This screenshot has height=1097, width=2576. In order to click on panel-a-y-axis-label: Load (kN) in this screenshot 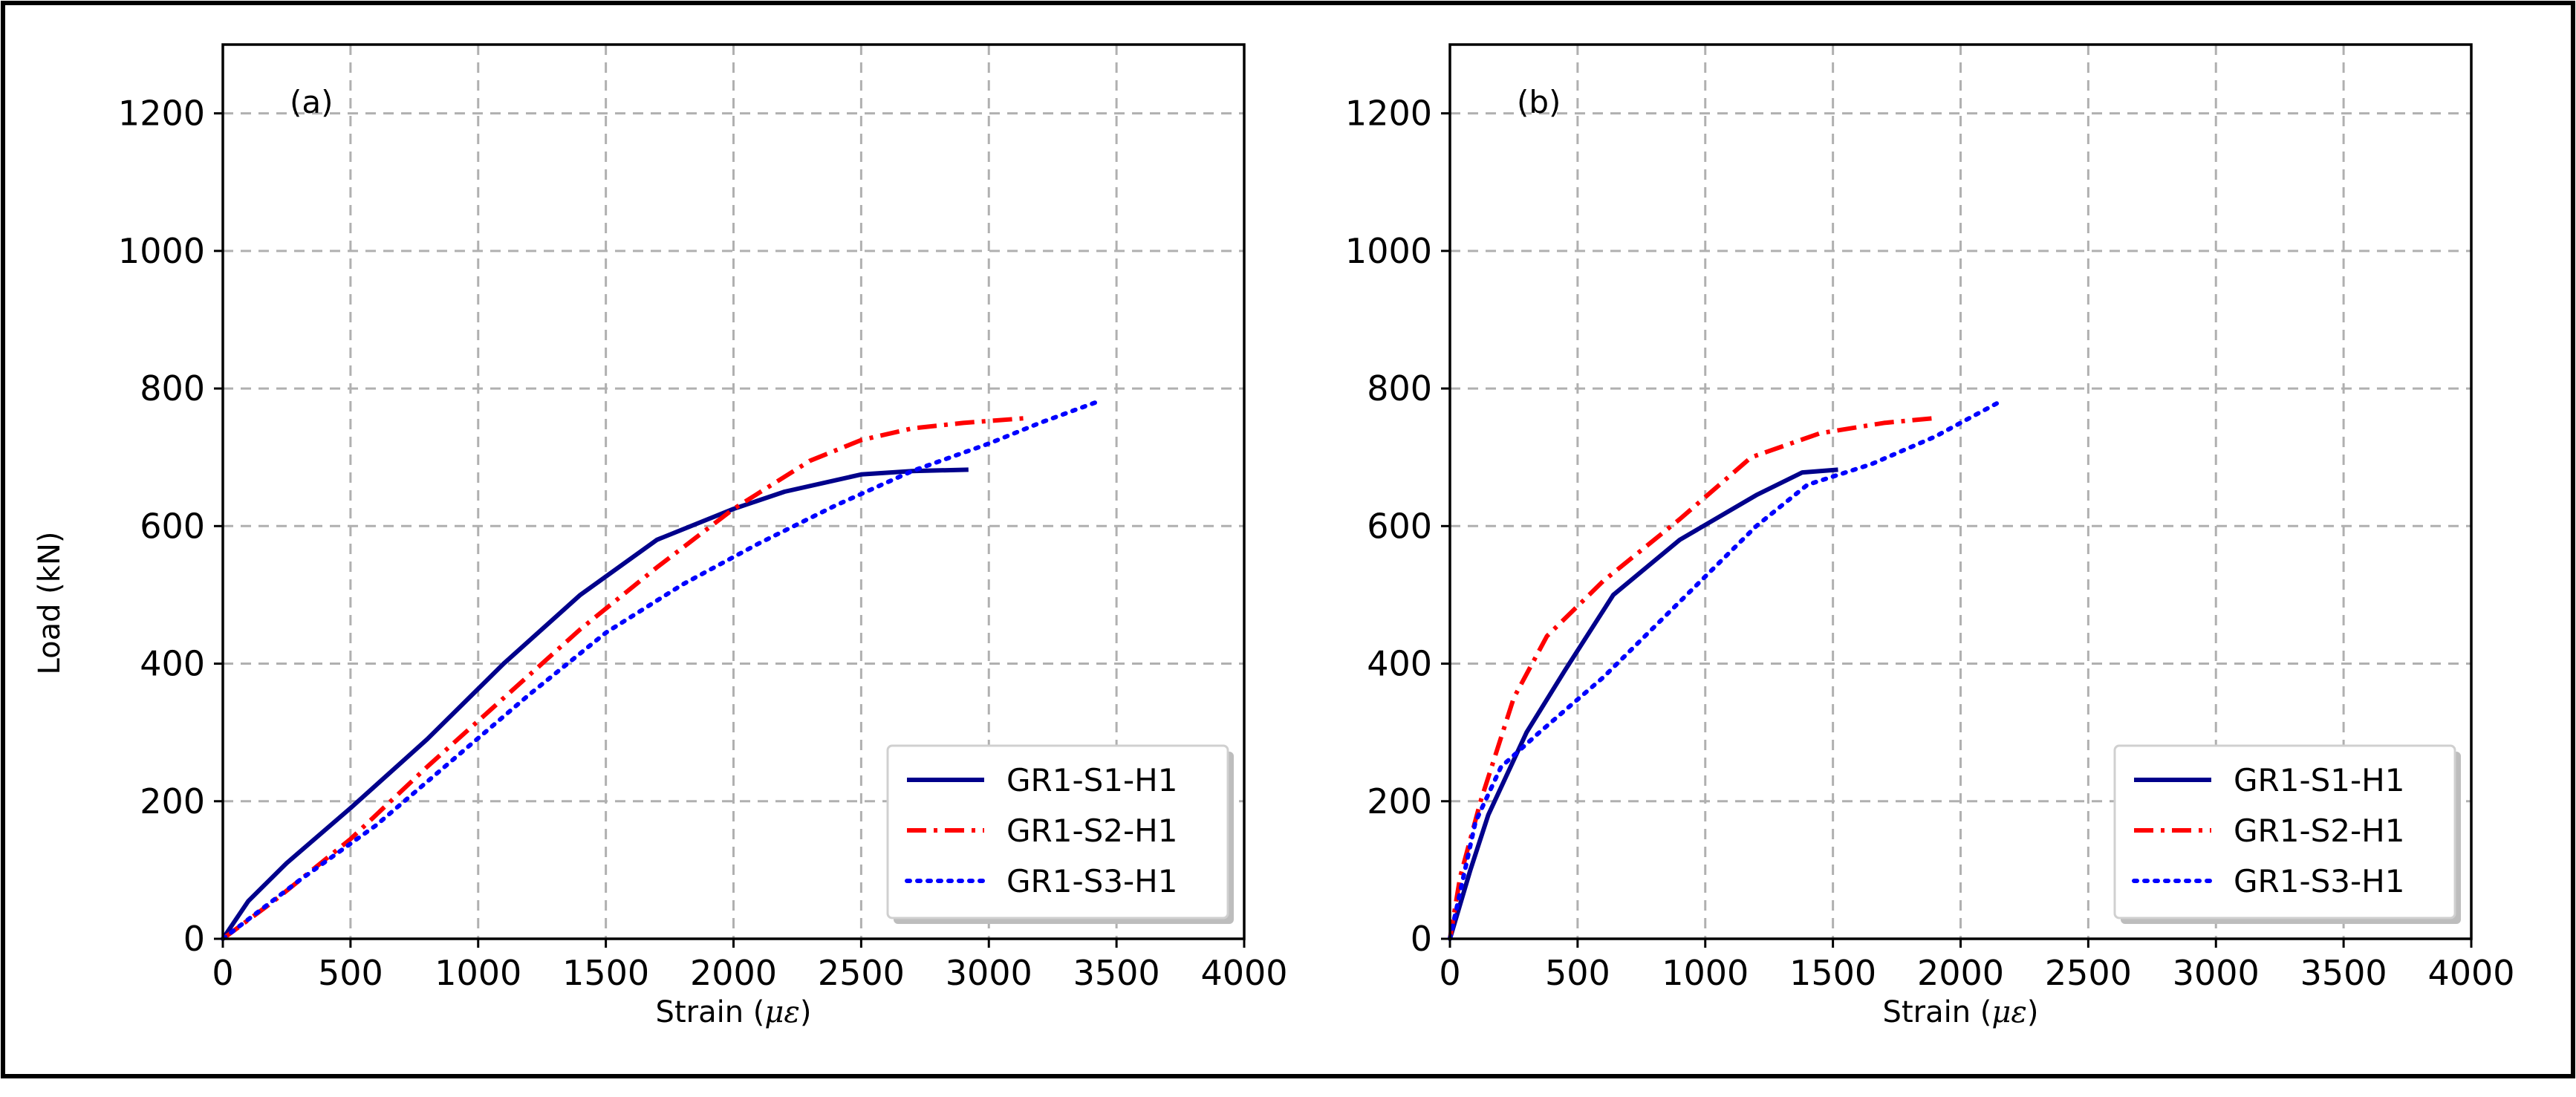, I will do `click(50, 603)`.